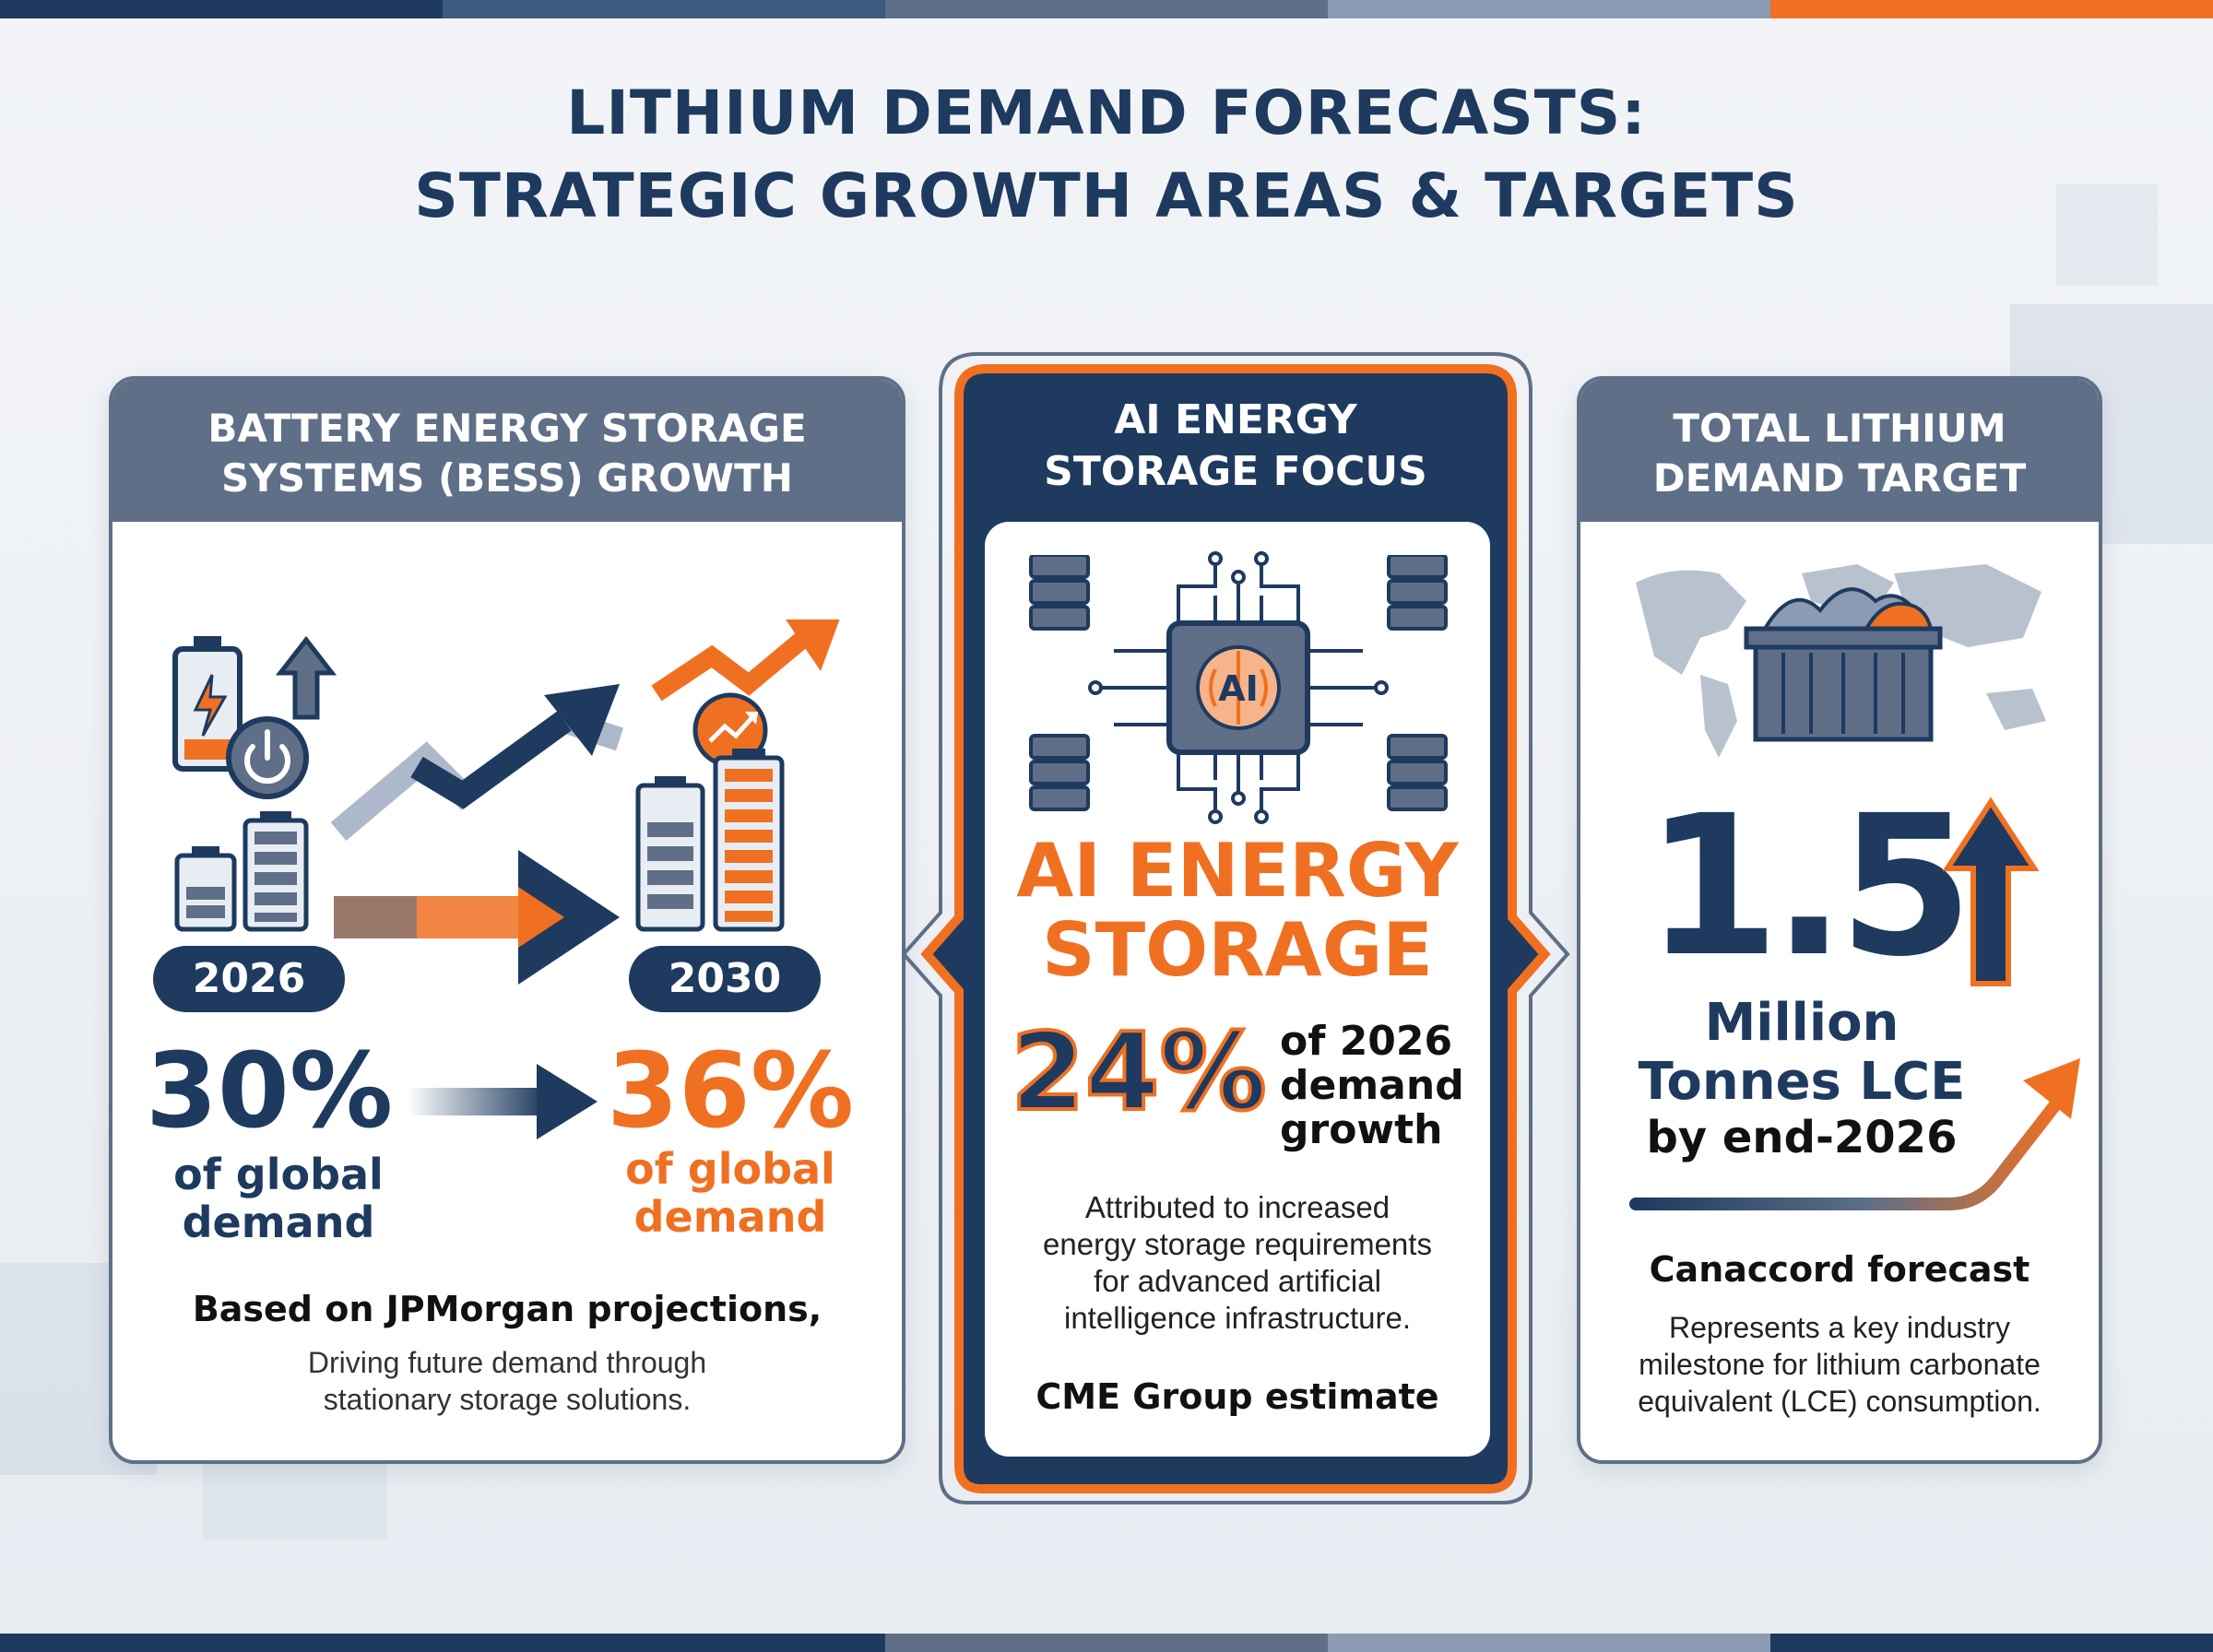 Image resolution: width=2213 pixels, height=1652 pixels. Describe the element at coordinates (1237, 1396) in the screenshot. I see `ai-source: CME Group estimate` at that location.